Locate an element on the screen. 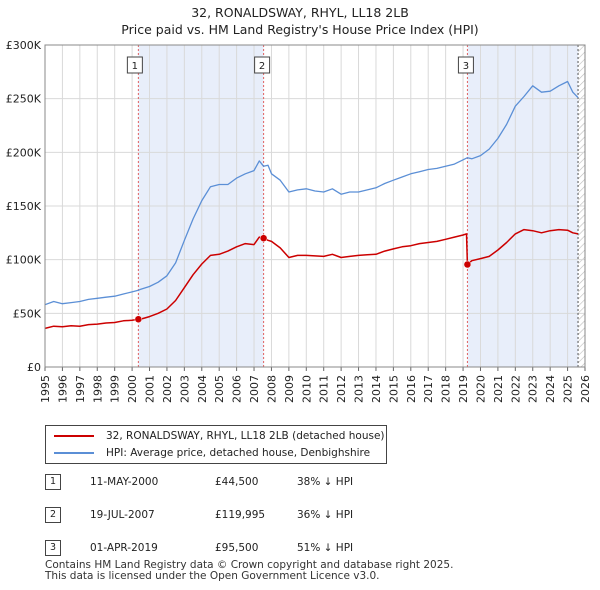 The width and height of the screenshot is (600, 590). x-tick-label: 1995 is located at coordinates (45, 389).